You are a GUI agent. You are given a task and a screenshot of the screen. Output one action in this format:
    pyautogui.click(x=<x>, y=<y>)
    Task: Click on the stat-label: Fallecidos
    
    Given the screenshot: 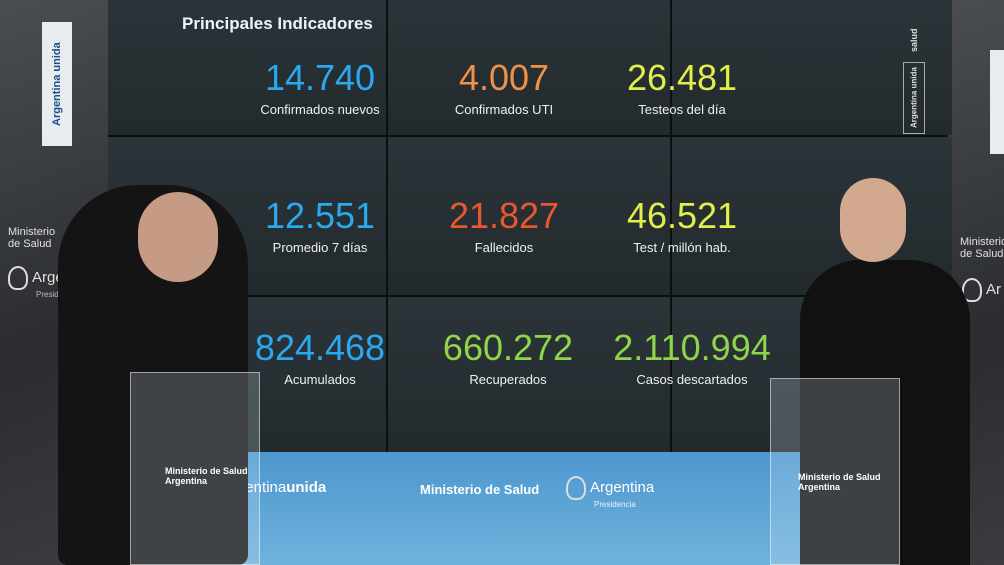 What is the action you would take?
    pyautogui.click(x=504, y=247)
    